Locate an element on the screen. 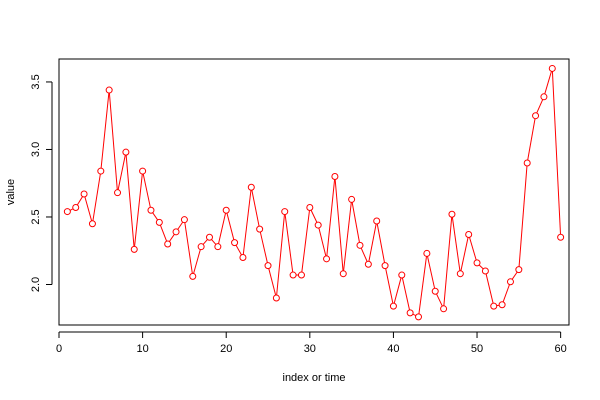 This screenshot has width=600, height=400. x-tick-label: 40 is located at coordinates (393, 349).